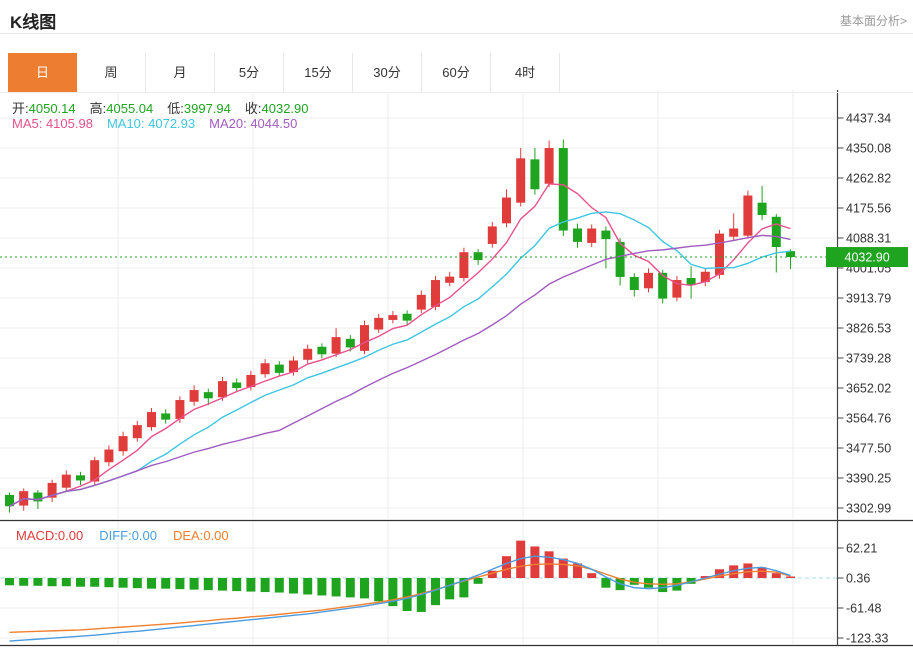 Image resolution: width=913 pixels, height=651 pixels. Describe the element at coordinates (207, 108) in the screenshot. I see `low-value: 3997.94` at that location.